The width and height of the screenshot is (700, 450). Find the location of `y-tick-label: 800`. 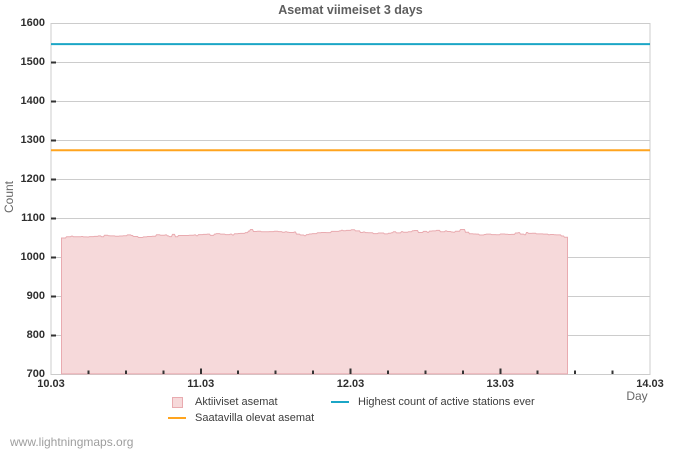

y-tick-label: 800 is located at coordinates (35, 335).